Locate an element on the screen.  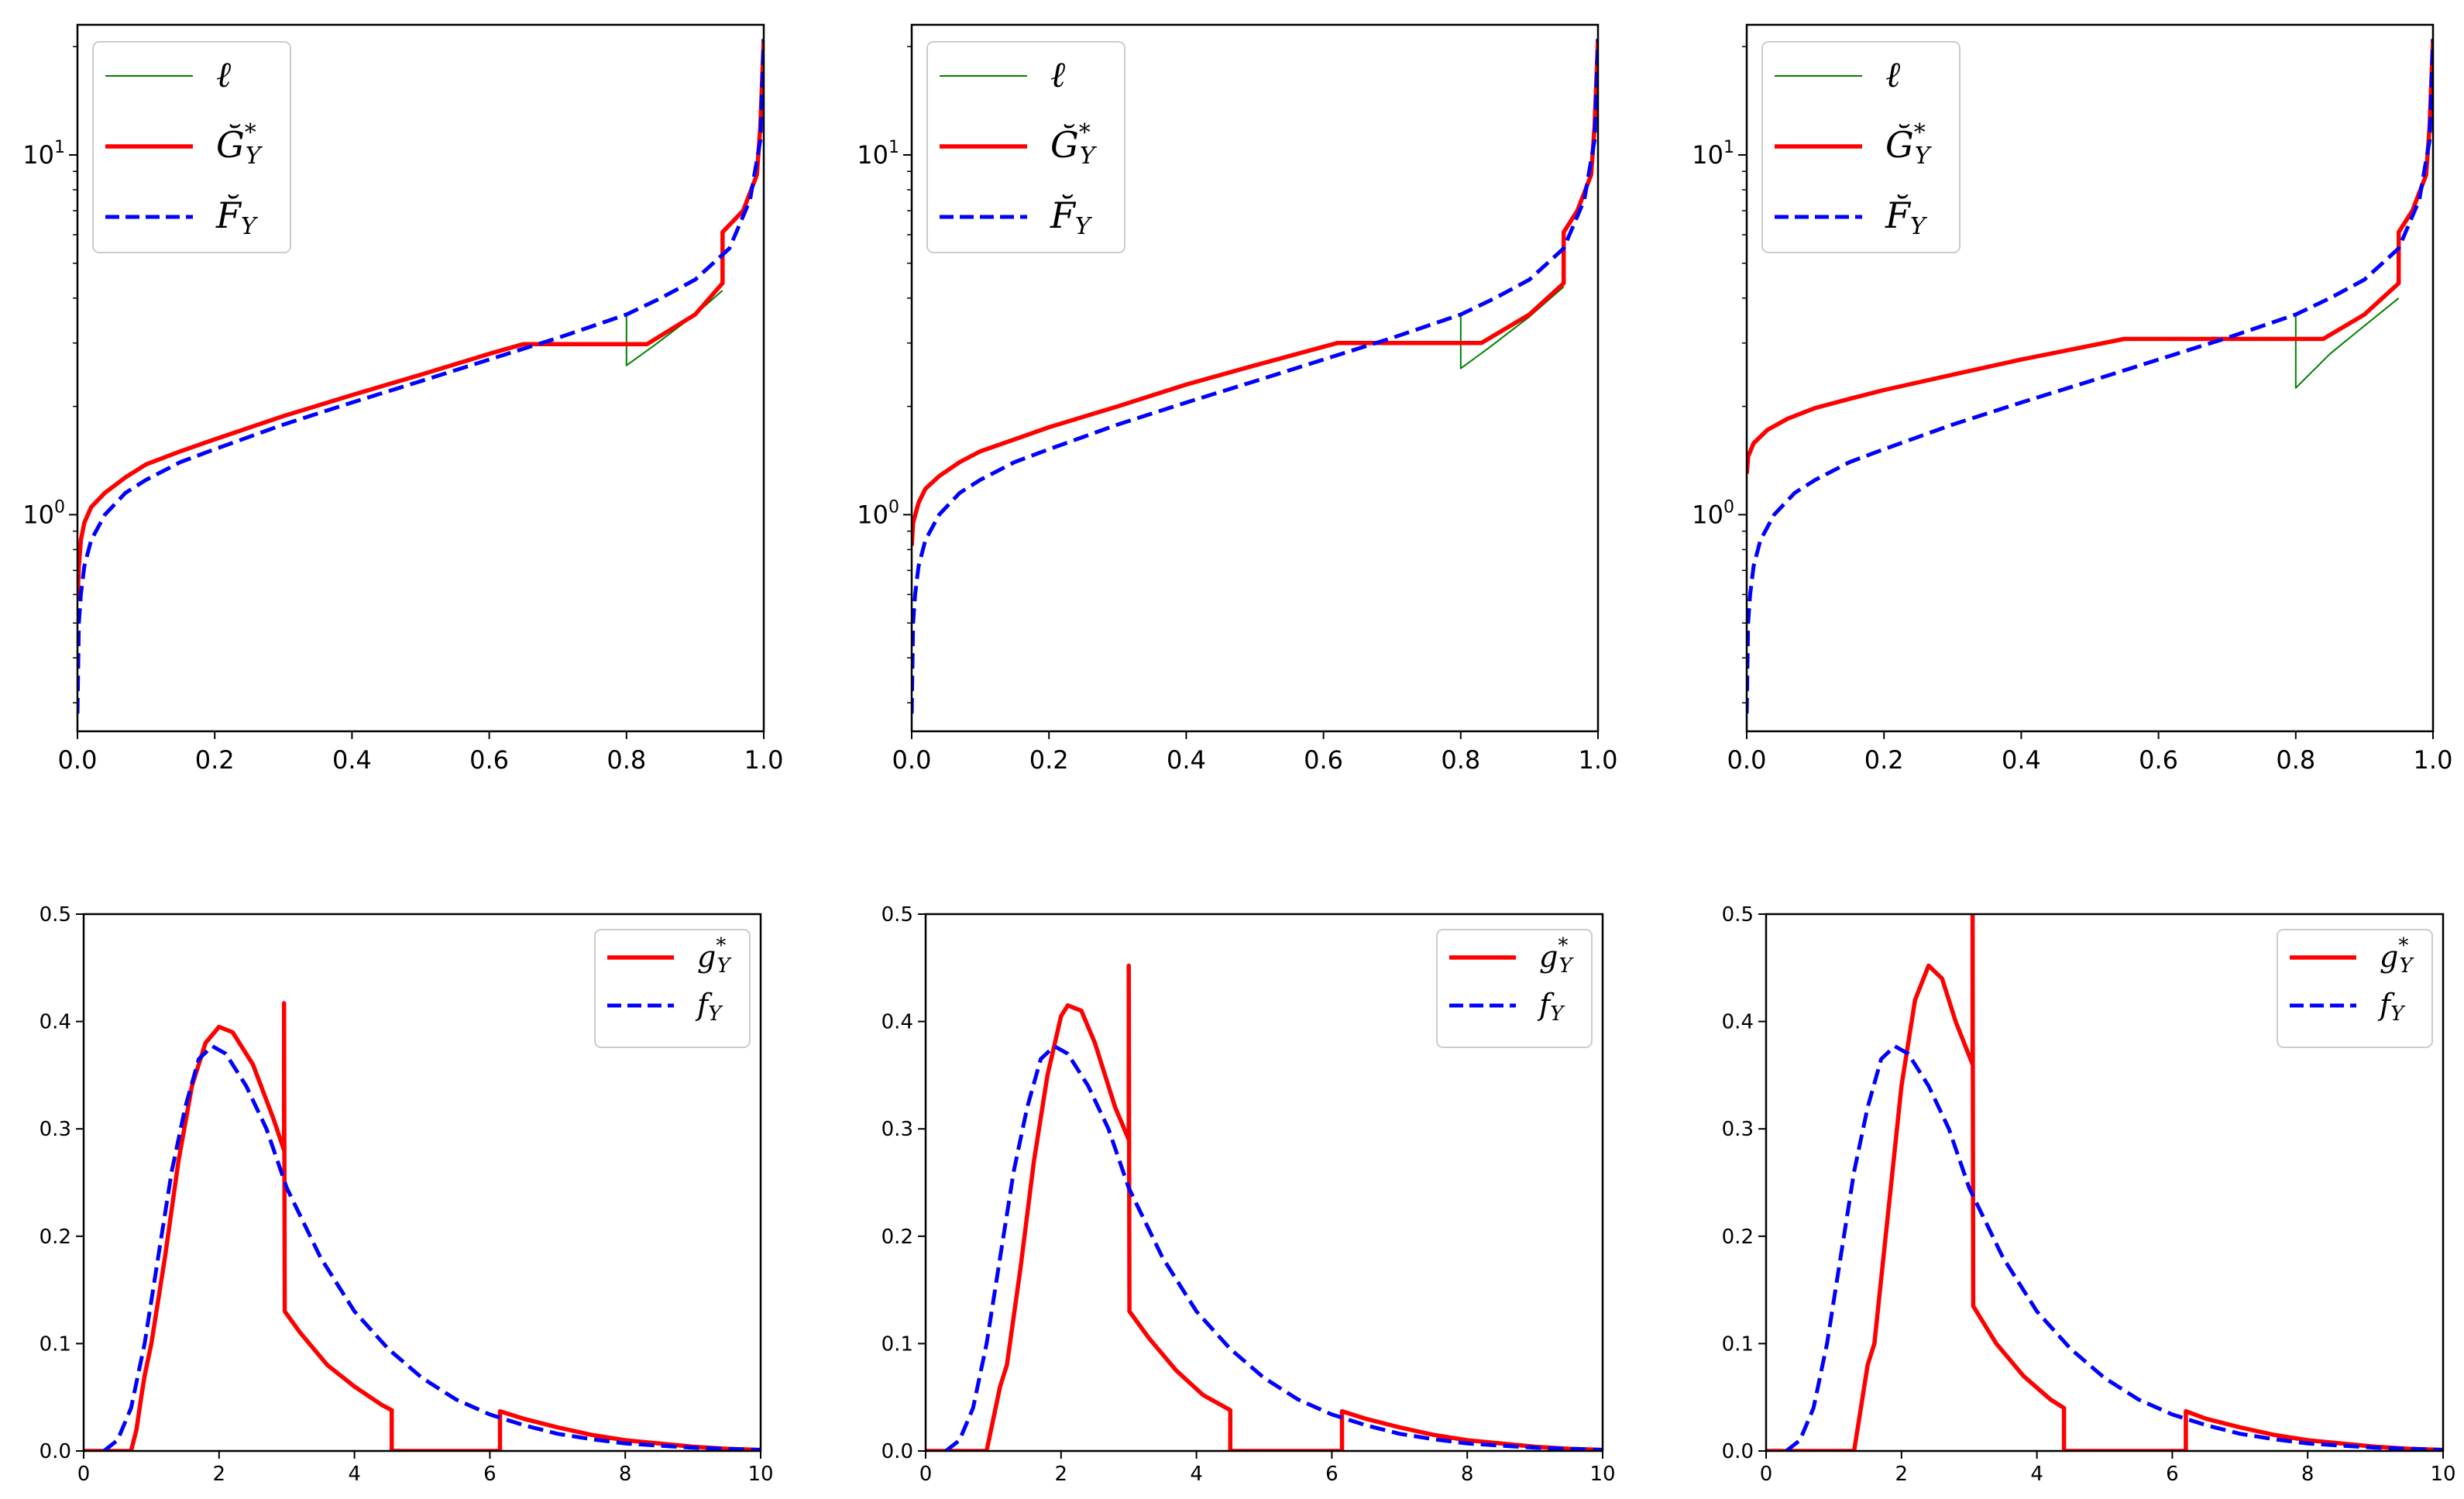
chart-panel-bottom-1: 0 2 4 6 8 10 0.0 0.1 0.2 0.3 0.4 0.5 g* YfY is located at coordinates (407, 1194).